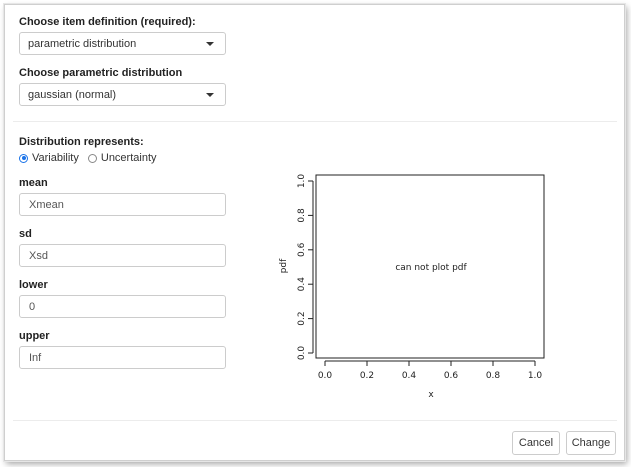 The width and height of the screenshot is (631, 467). I want to click on radio-uncertainty-label: Uncertainty, so click(128, 158).